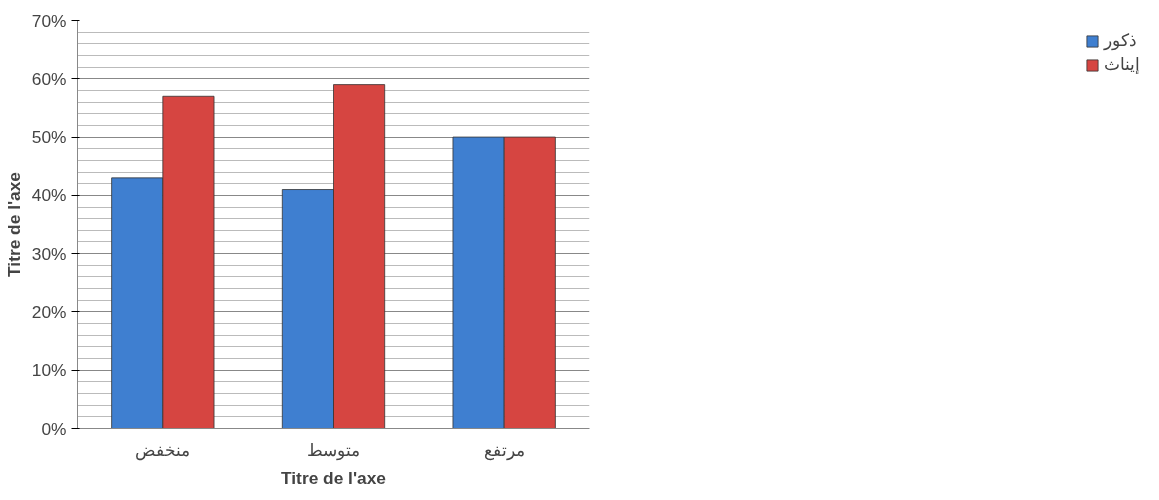  Describe the element at coordinates (49, 78) in the screenshot. I see `y-tick-label: 60%` at that location.